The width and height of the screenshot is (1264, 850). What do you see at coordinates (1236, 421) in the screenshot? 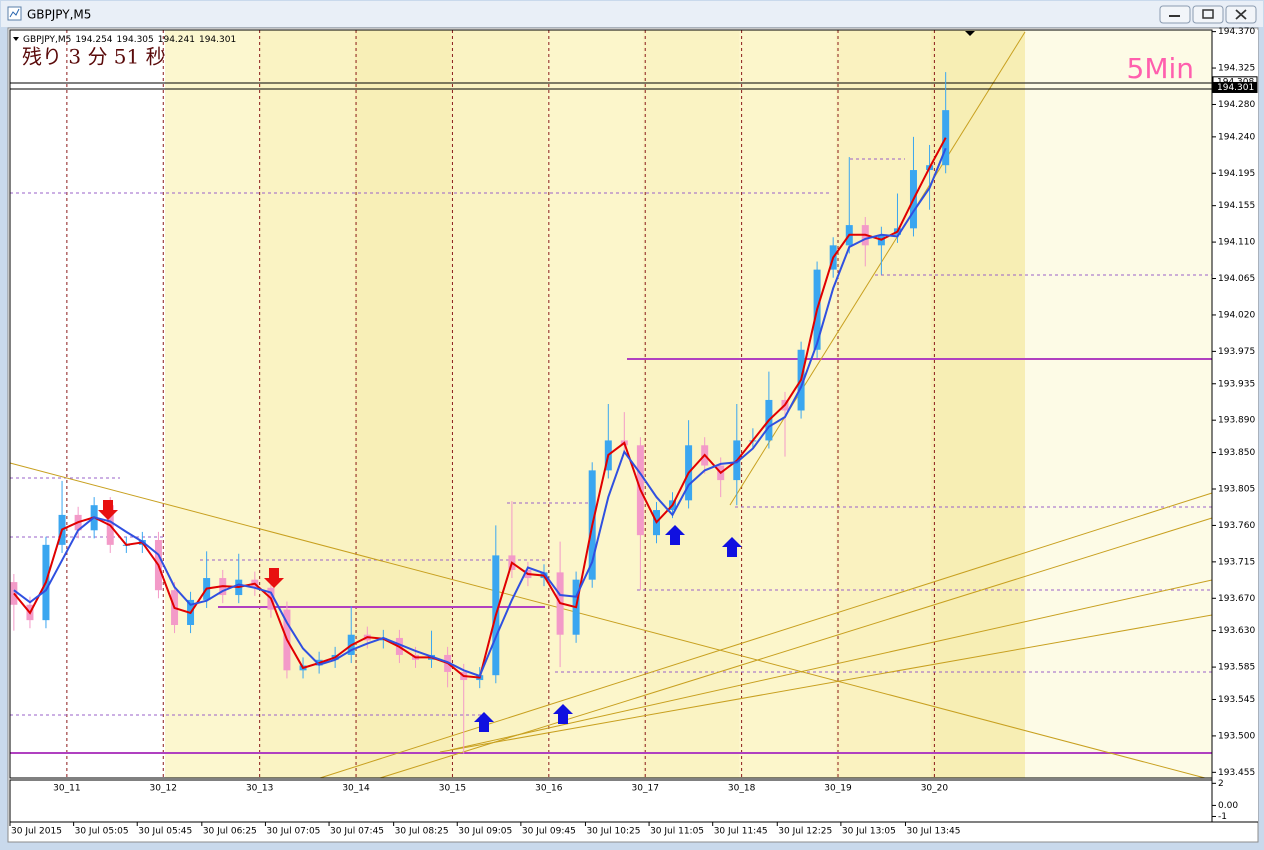
I see `y-tick-label: 193.890` at bounding box center [1236, 421].